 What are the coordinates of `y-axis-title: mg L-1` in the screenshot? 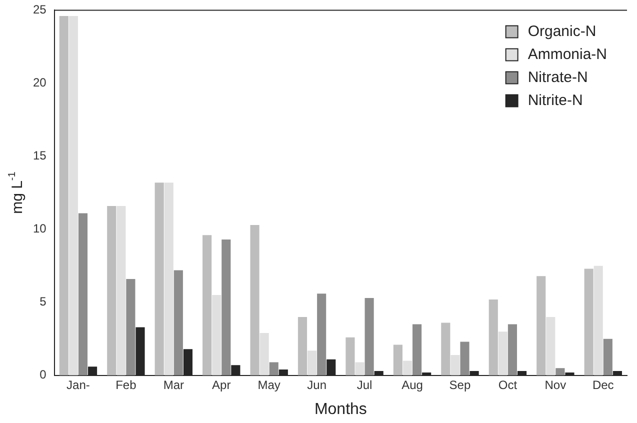 It's located at (16, 192).